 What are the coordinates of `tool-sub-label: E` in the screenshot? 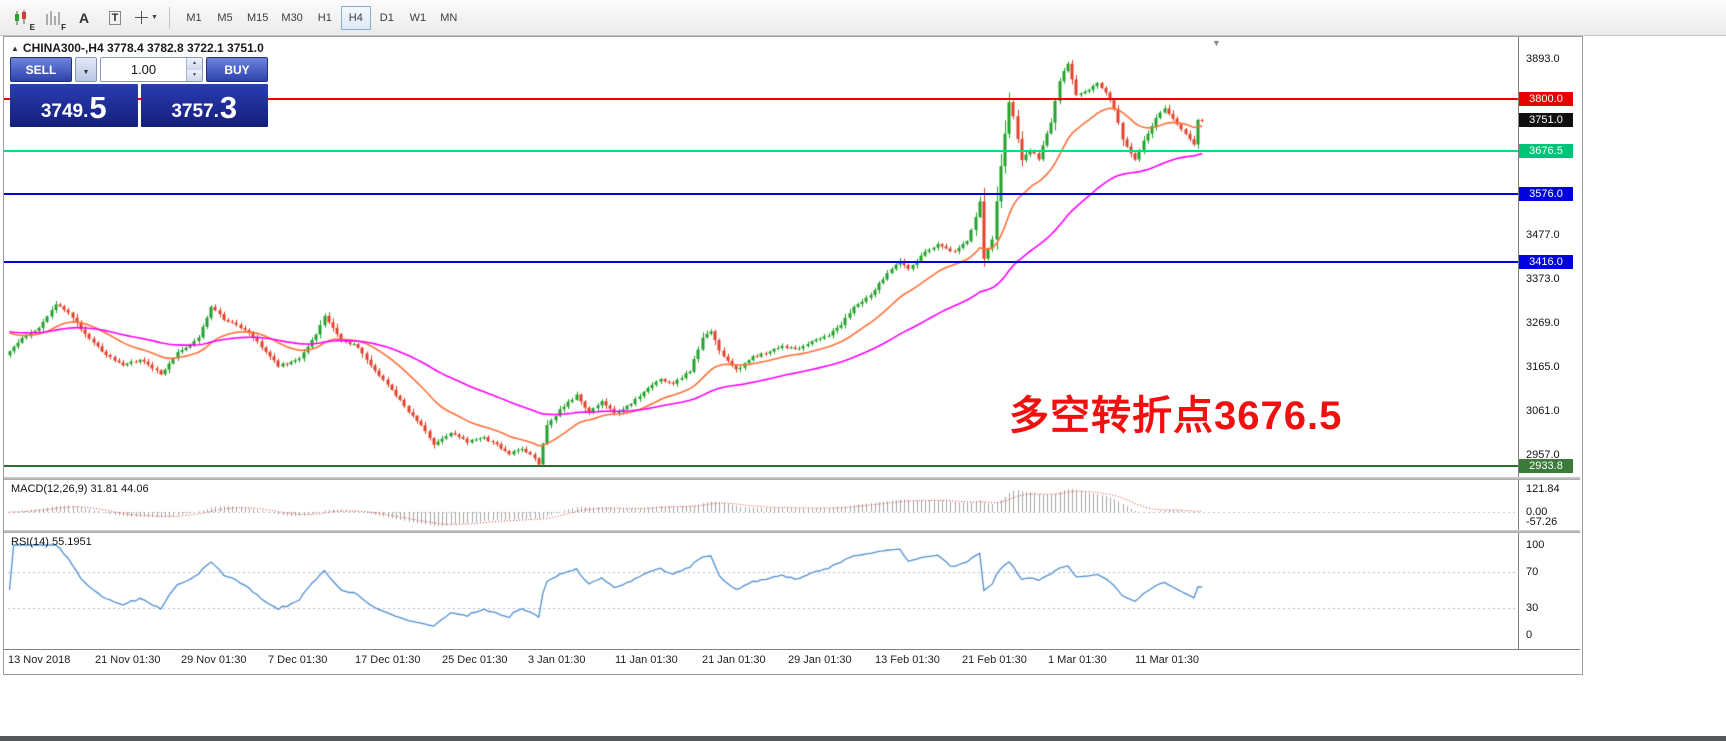 It's located at (32, 27).